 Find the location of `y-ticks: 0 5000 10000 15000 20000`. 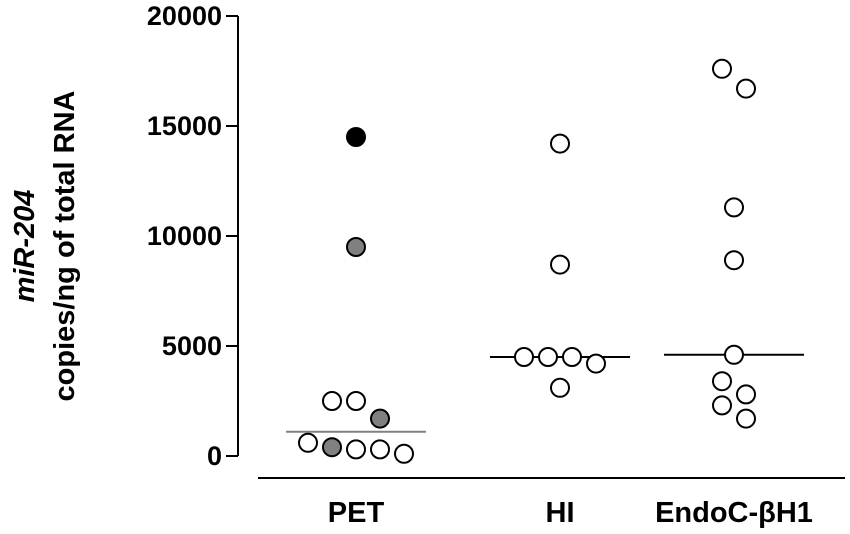

y-ticks: 0 5000 10000 15000 20000 is located at coordinates (192, 236).